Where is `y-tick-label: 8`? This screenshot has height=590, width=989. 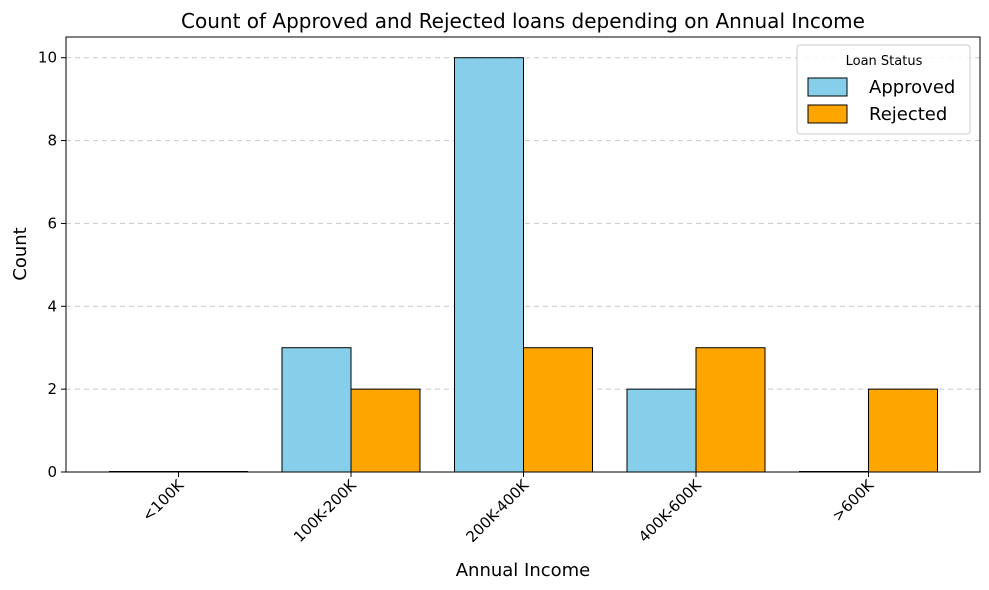 y-tick-label: 8 is located at coordinates (52, 141).